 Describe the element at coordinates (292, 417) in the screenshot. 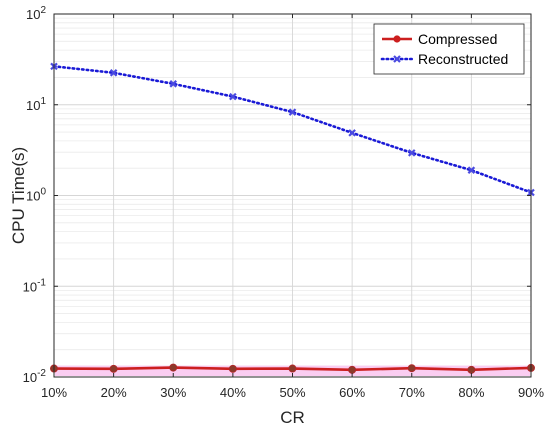

I see `x-axis-label: CR` at that location.